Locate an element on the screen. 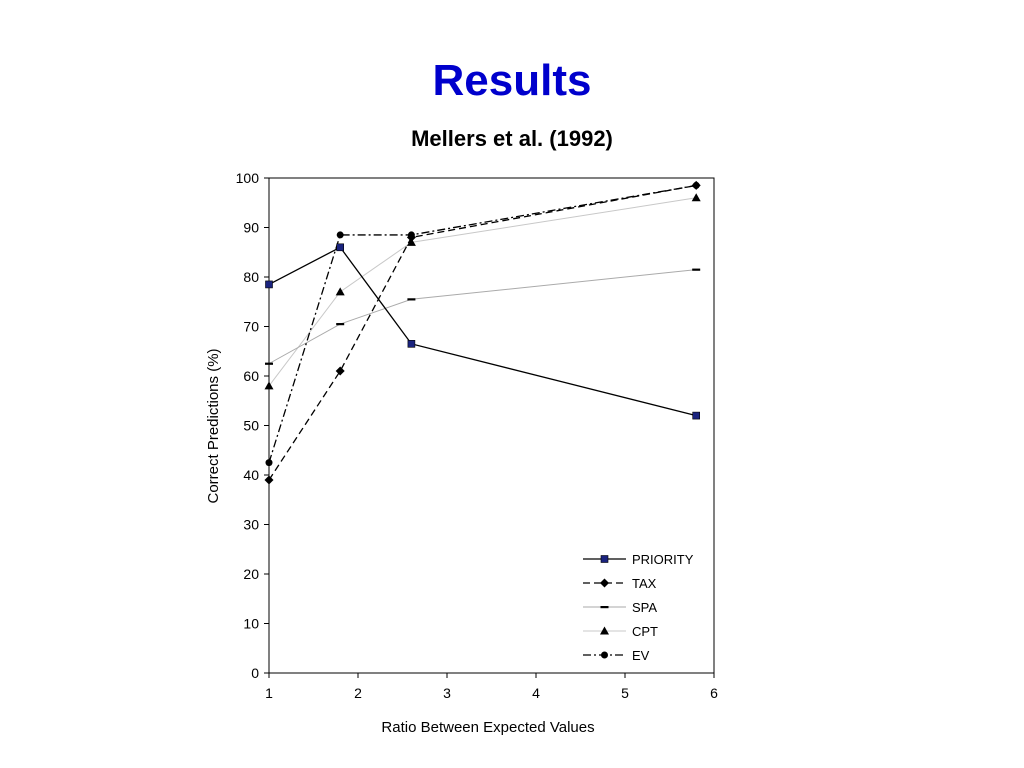  y-tick-label-90: 90 is located at coordinates (251, 228).